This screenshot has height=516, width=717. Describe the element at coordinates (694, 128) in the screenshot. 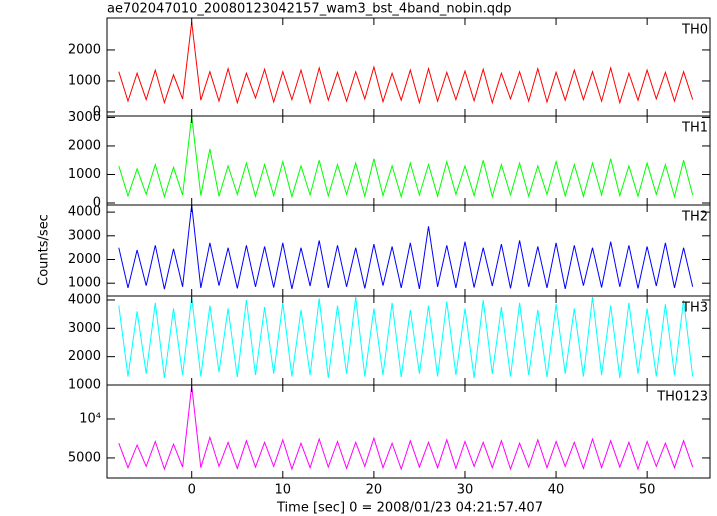

I see `panel-label: TH1` at that location.